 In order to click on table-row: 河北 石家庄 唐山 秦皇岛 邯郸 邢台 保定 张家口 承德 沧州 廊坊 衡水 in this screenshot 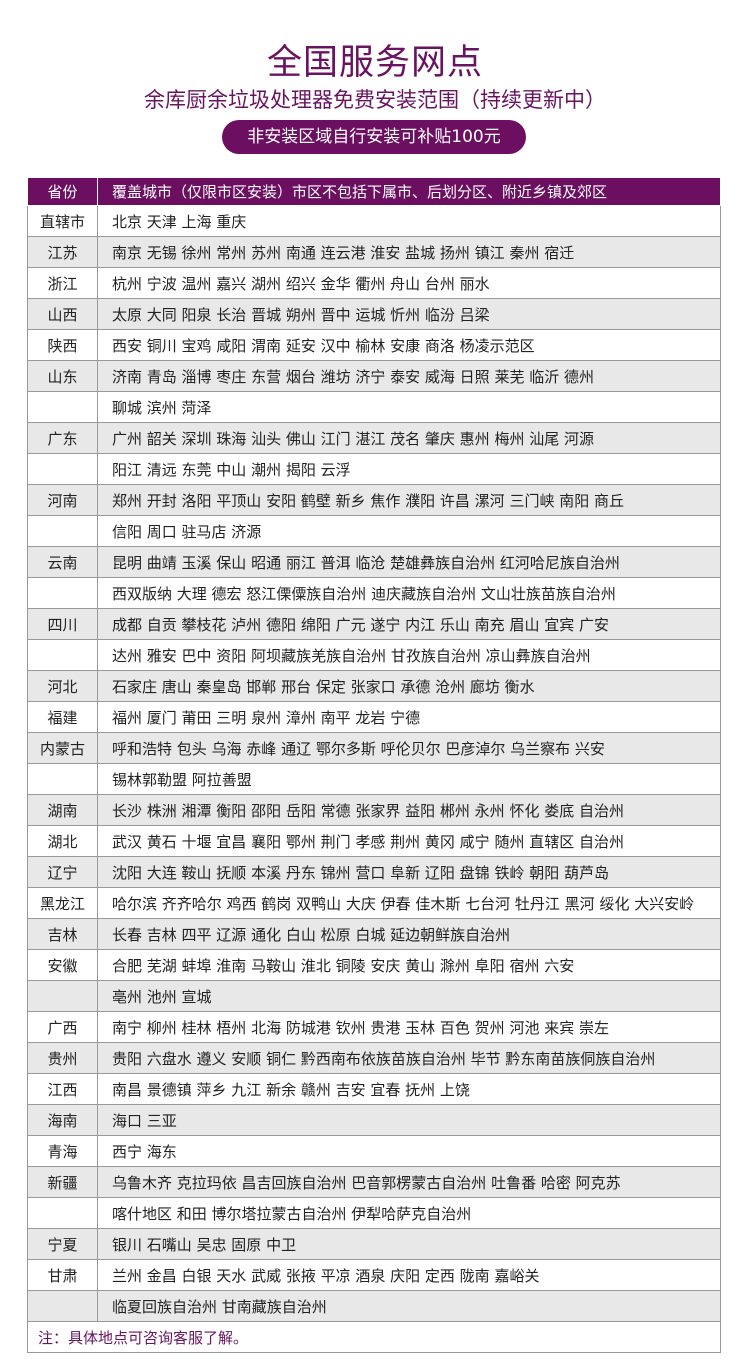, I will do `click(374, 686)`.